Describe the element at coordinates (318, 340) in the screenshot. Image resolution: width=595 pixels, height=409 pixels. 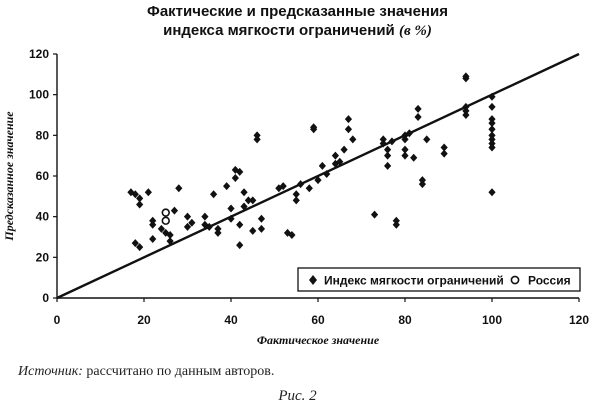
I see `x-axis-label: Фактическое значение` at that location.